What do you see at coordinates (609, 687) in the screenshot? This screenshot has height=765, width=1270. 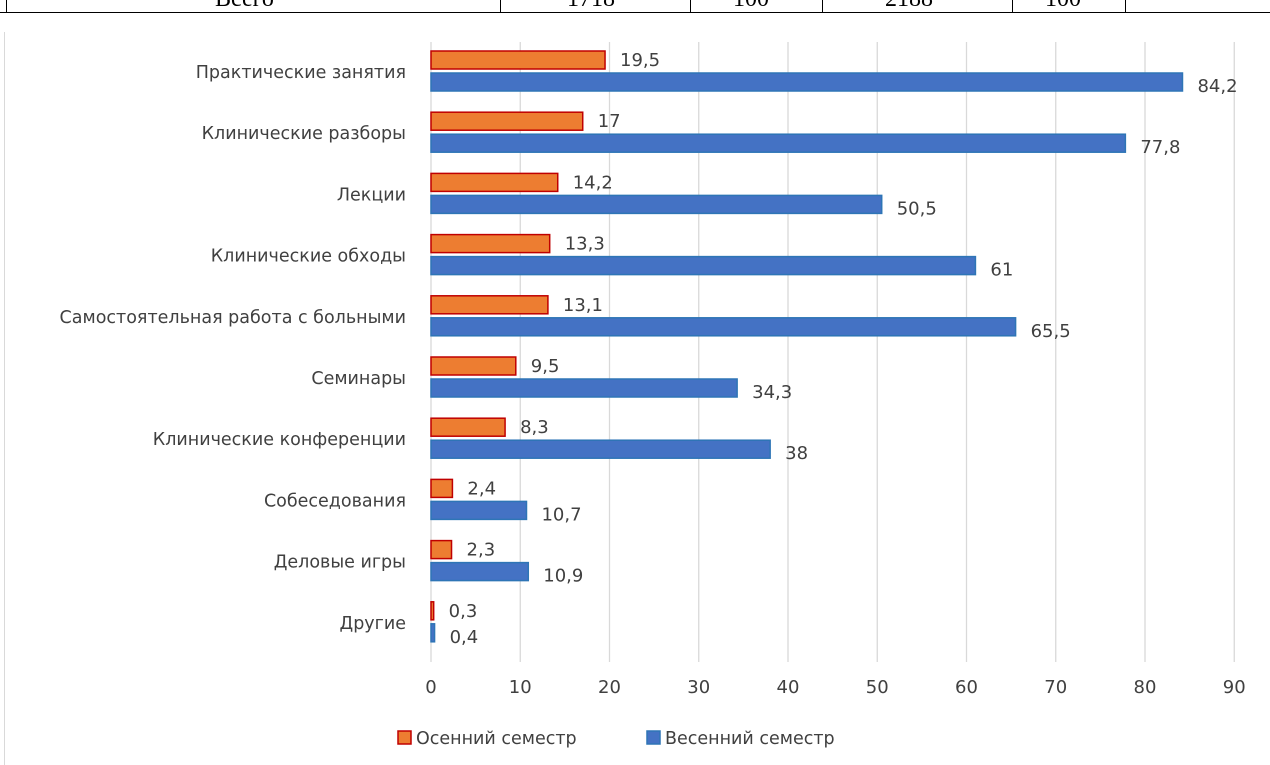 I see `x-tick-label: 20` at bounding box center [609, 687].